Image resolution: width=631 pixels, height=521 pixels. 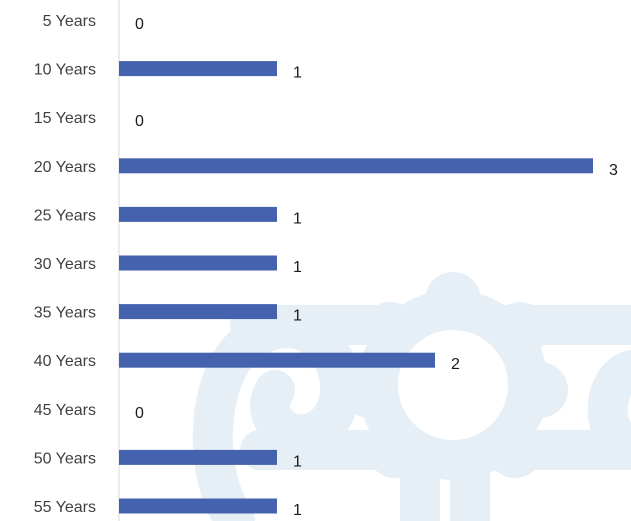 I want to click on category-tick-label: 25 Years, so click(x=65, y=215).